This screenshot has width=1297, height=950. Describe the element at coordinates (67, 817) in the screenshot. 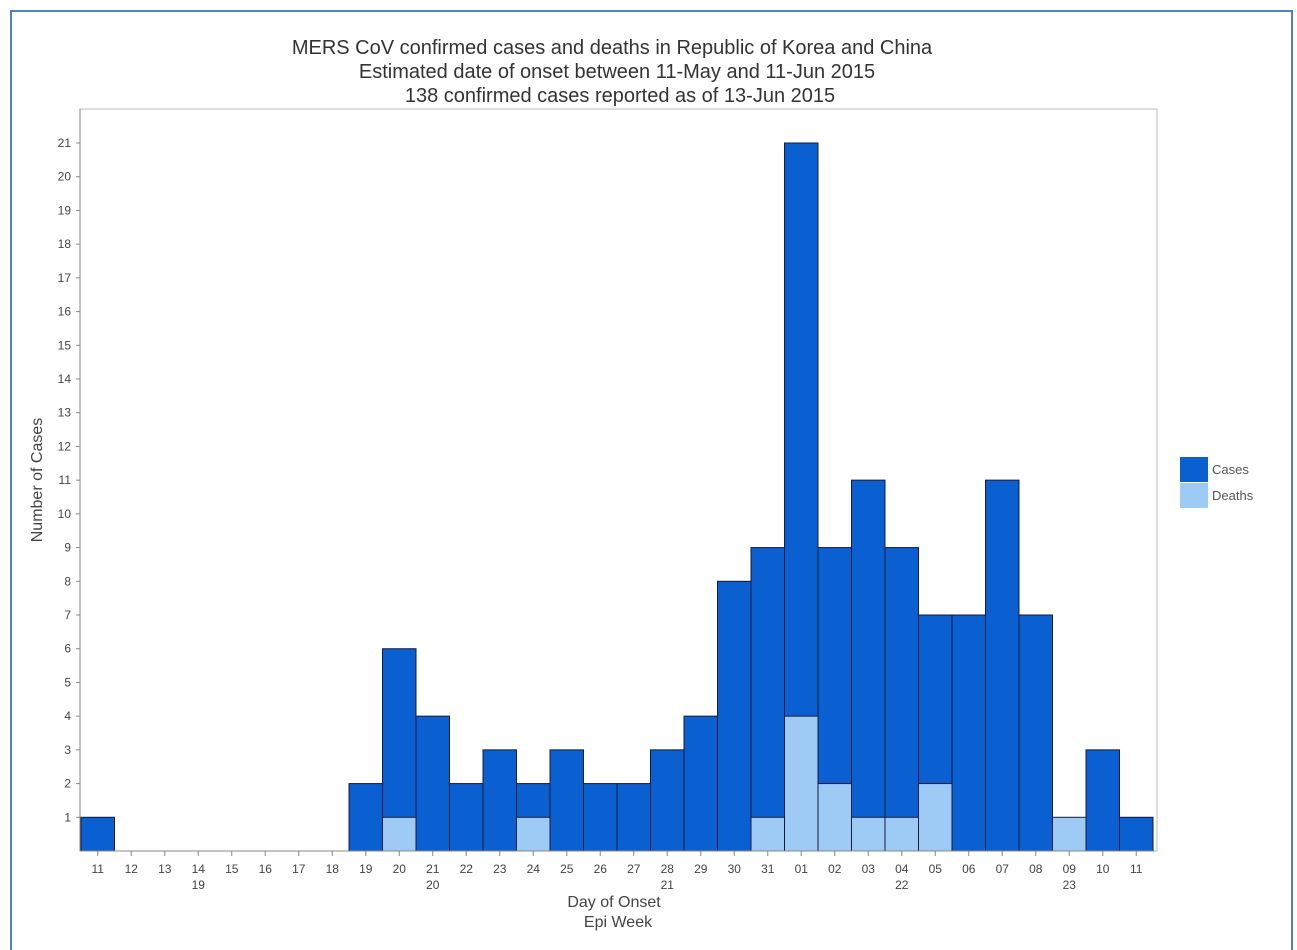

I see `y-tick-label-1: 1` at that location.